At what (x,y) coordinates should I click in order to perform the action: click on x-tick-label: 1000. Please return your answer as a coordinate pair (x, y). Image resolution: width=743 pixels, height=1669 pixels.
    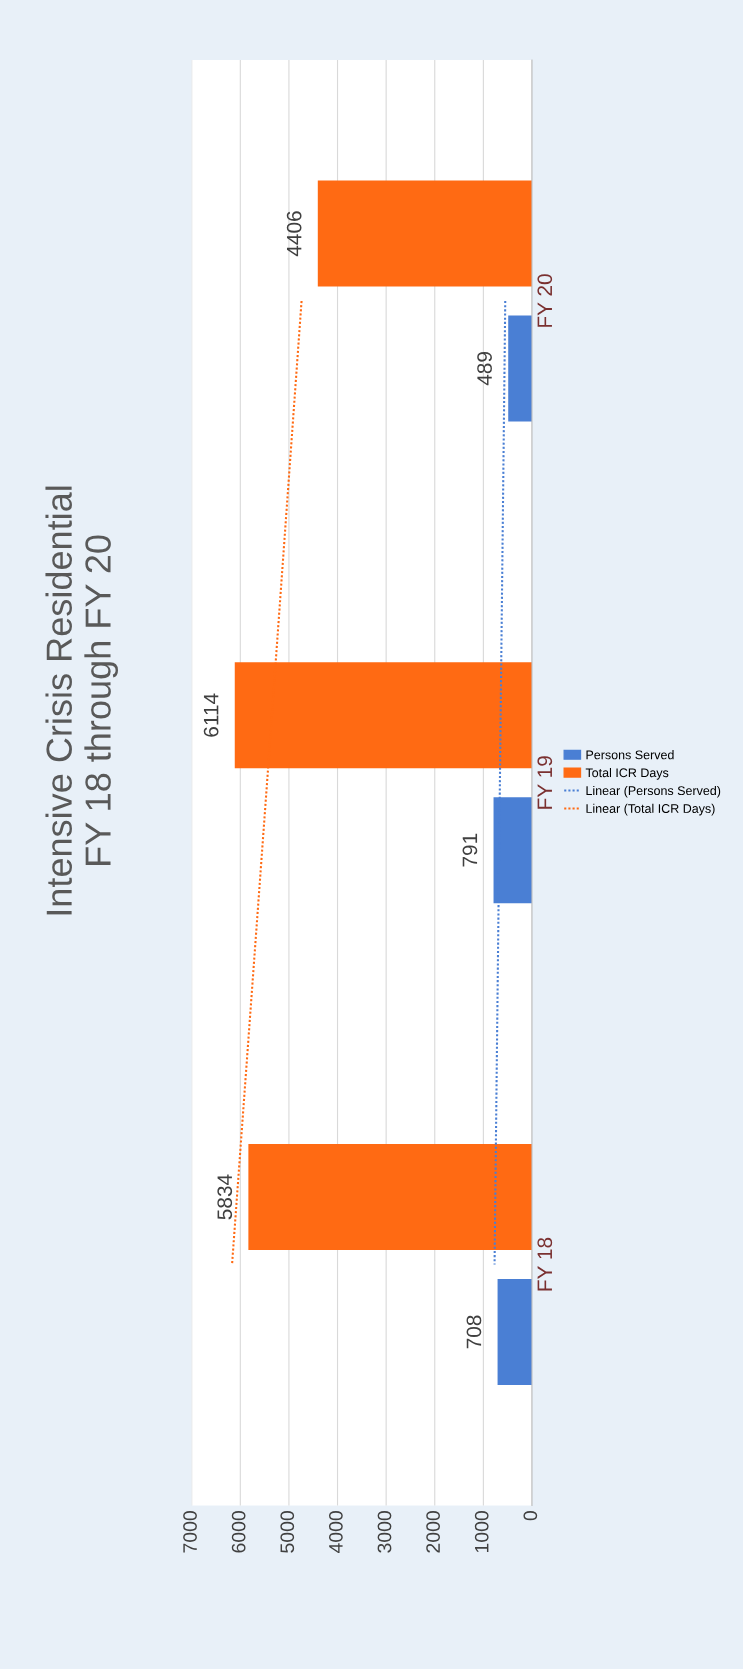
    Looking at the image, I should click on (481, 1532).